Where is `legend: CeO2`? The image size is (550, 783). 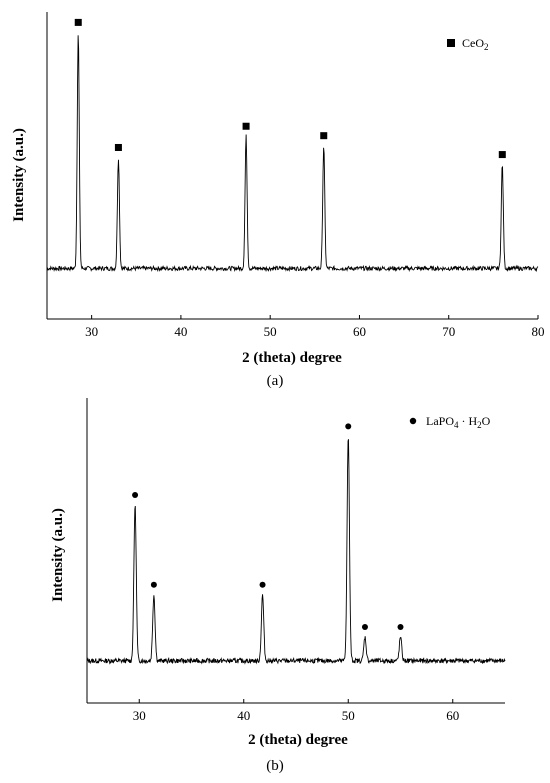 legend: CeO2 is located at coordinates (468, 44).